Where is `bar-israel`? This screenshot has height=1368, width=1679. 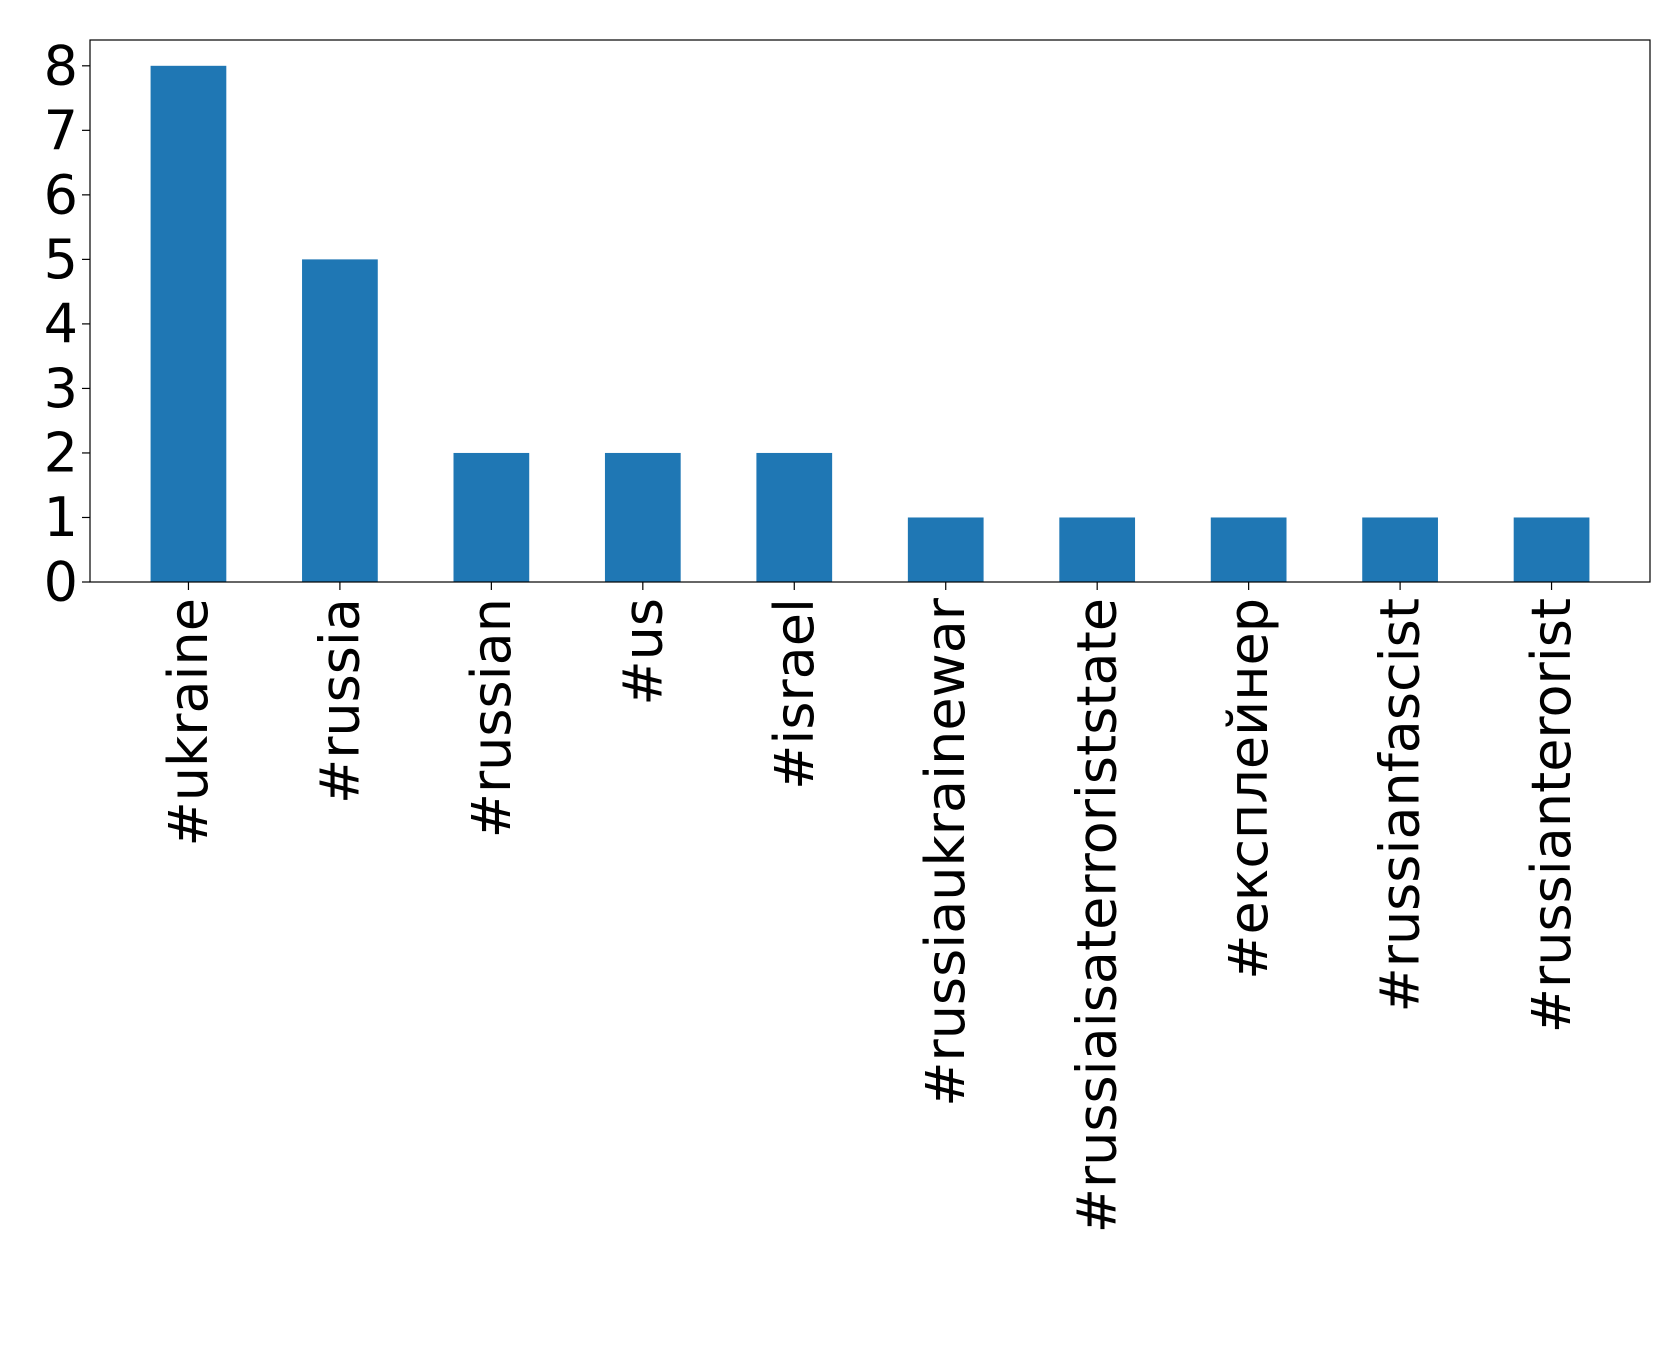
bar-israel is located at coordinates (794, 517).